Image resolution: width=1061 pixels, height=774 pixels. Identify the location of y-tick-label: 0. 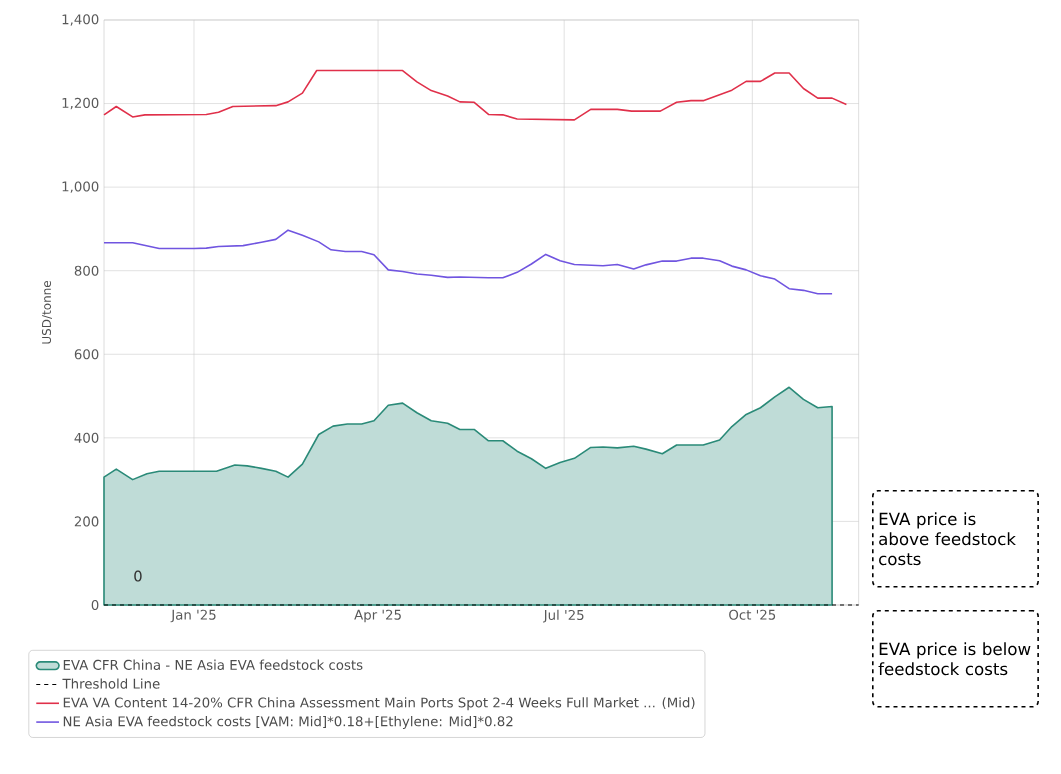
(95, 605).